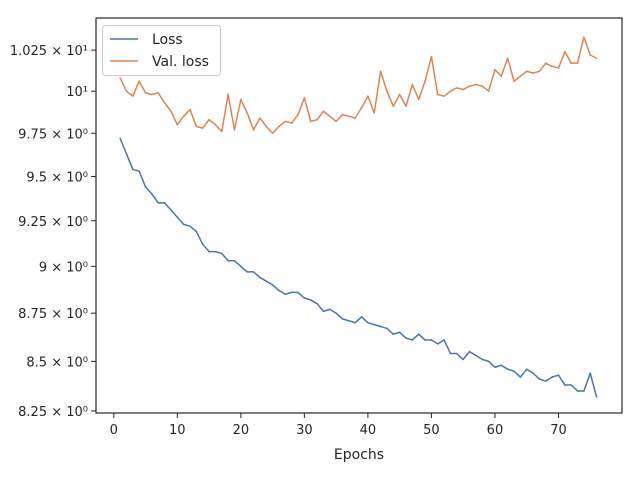 Image resolution: width=640 pixels, height=480 pixels. I want to click on y-tick-label: 9.25 × 10⁰, so click(53, 222).